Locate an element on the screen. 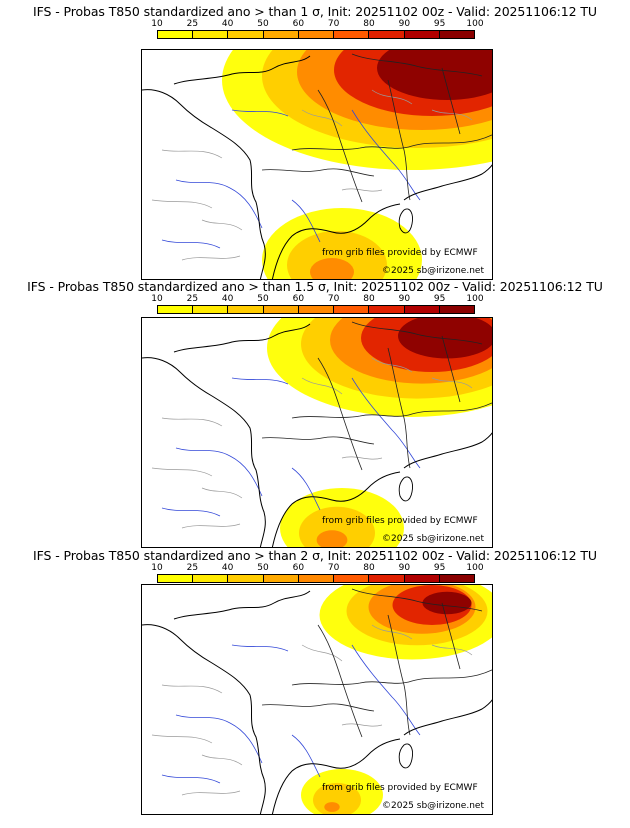 This screenshot has height=828, width=630. colorbar-scale is located at coordinates (316, 578).